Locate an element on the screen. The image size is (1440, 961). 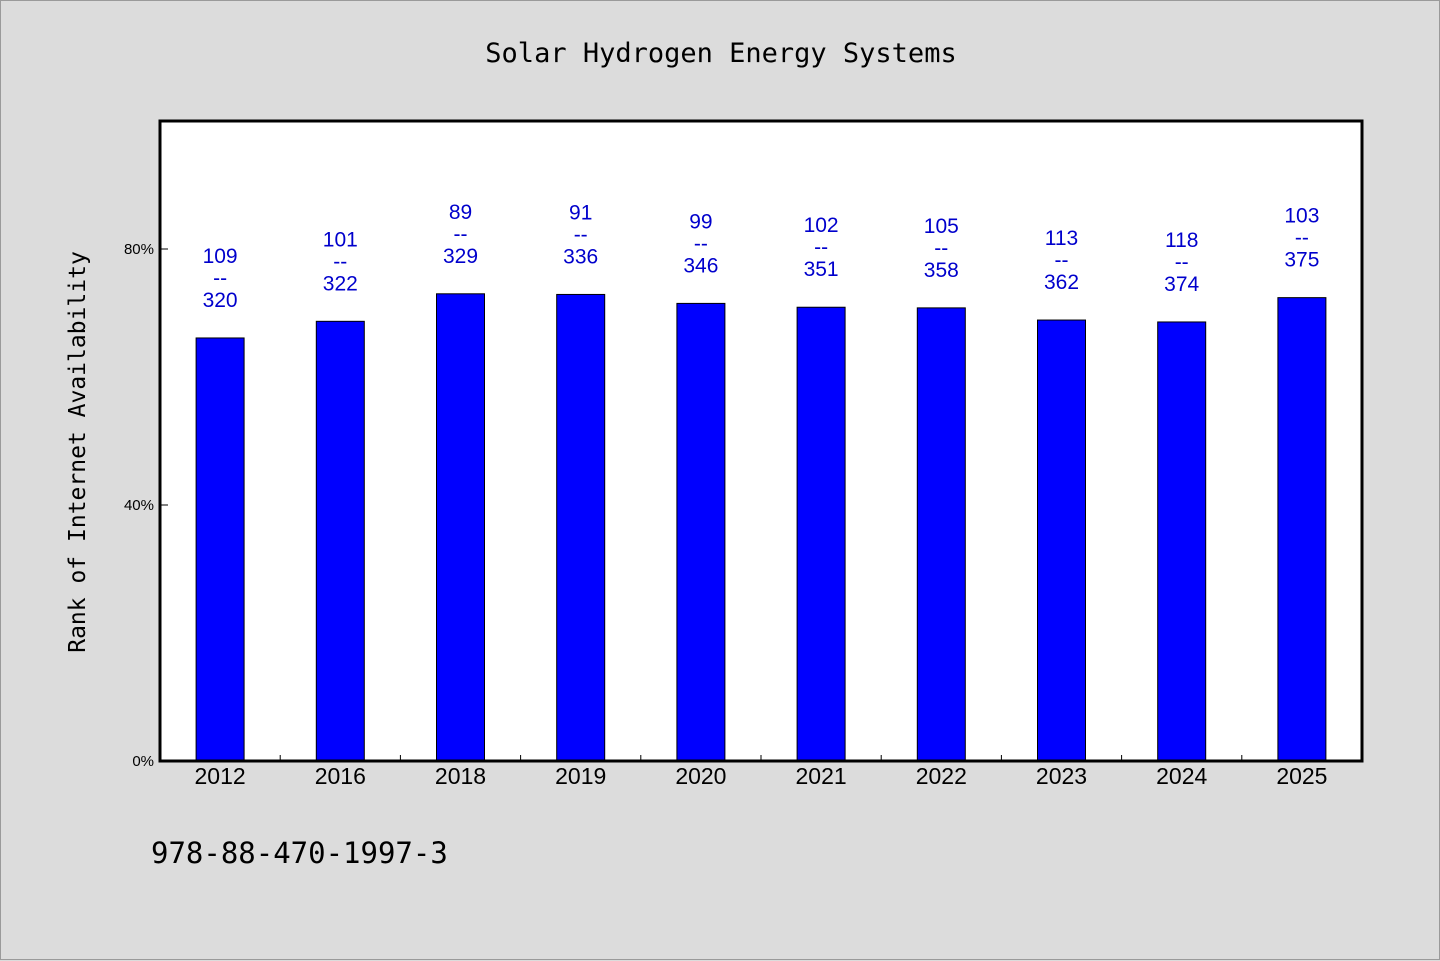
data-label: 351 is located at coordinates (821, 269).